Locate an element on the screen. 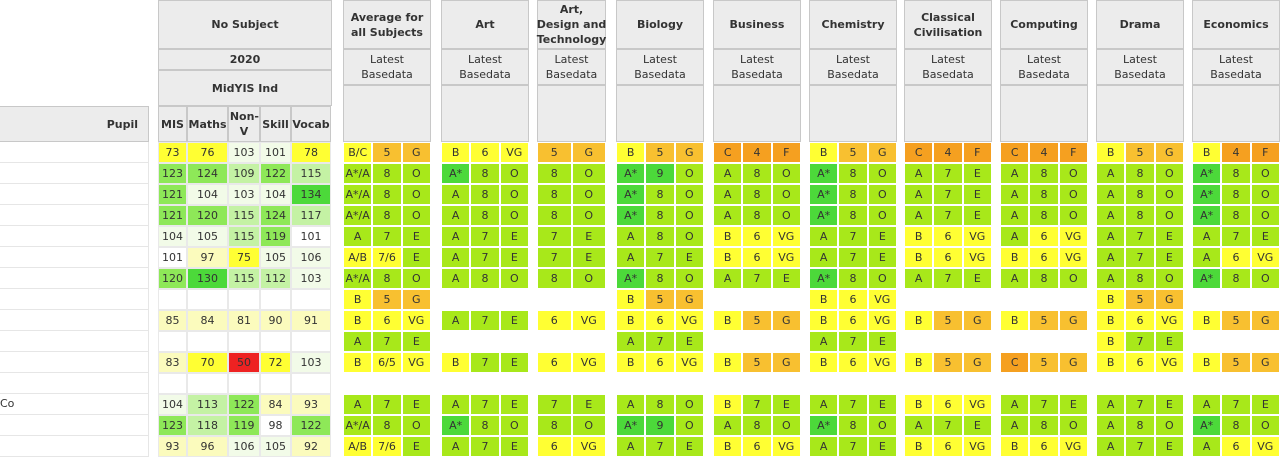 This screenshot has width=1280, height=458. pupil-name-cell: Co is located at coordinates (74, 404).